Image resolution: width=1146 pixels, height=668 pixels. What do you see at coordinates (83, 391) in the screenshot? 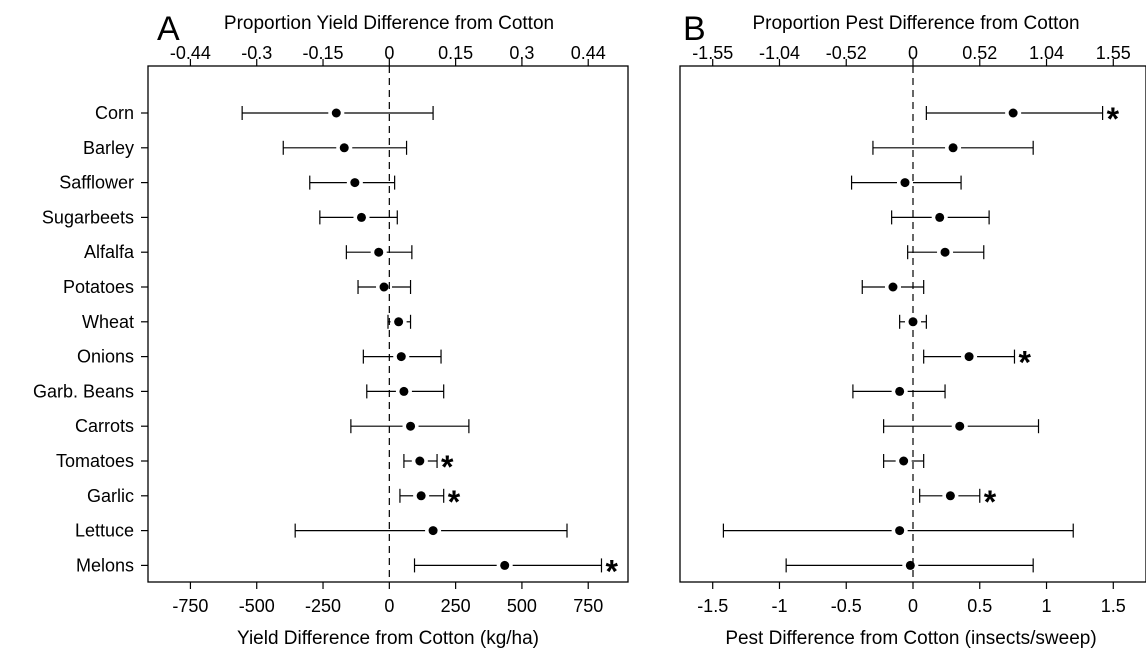
I see `category-label: Garb. Beans` at bounding box center [83, 391].